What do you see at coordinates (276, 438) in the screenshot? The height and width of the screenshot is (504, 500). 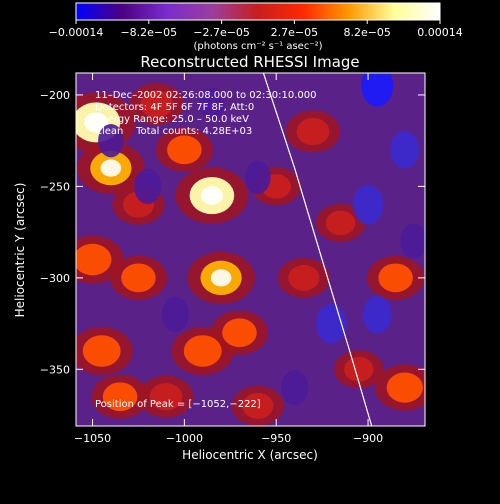 I see `x-tick-label: −950` at bounding box center [276, 438].